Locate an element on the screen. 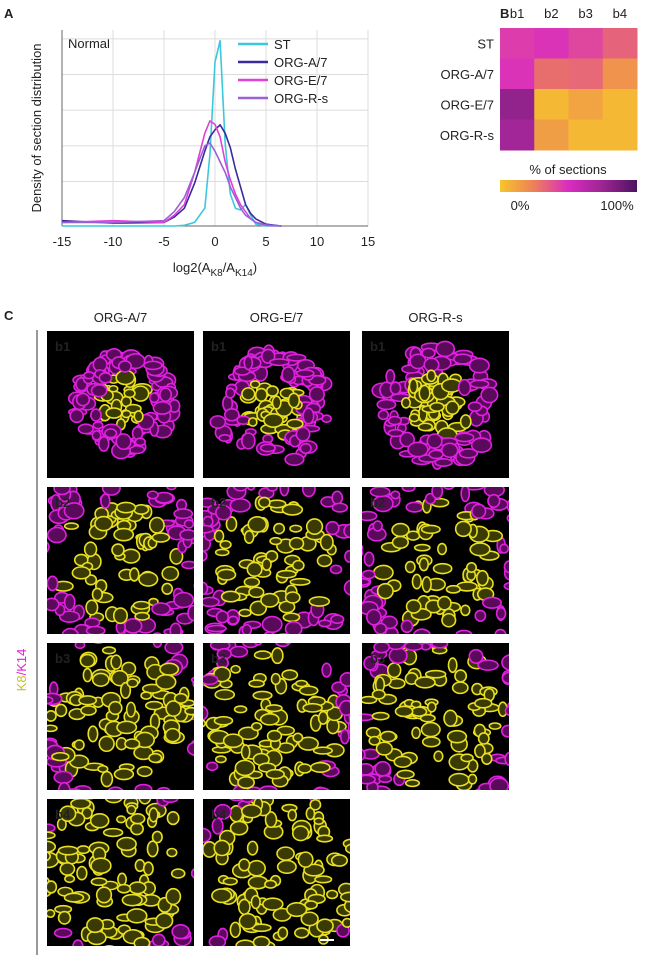  tile-label: b2 is located at coordinates (377, 502).